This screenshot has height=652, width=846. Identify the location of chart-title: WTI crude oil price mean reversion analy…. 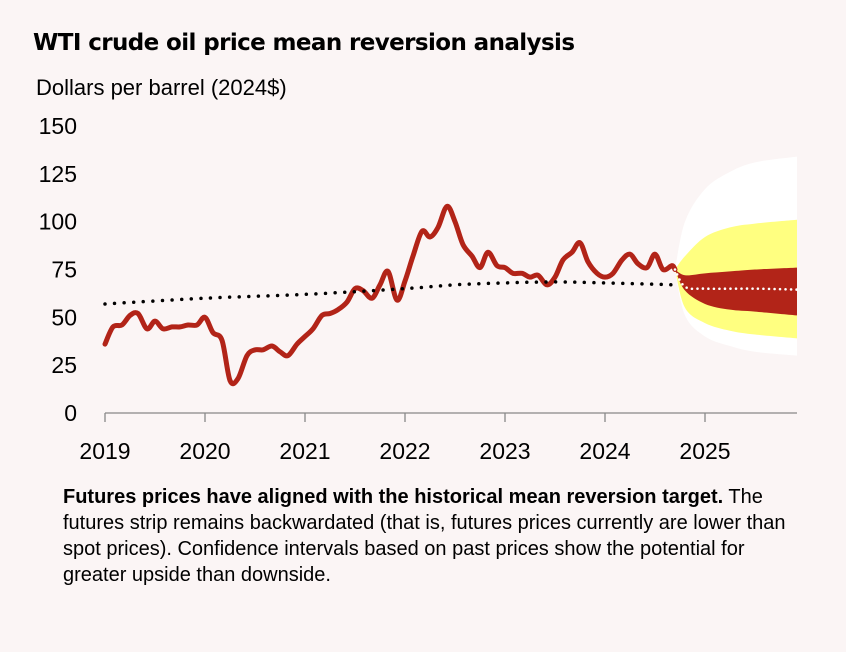
(304, 43).